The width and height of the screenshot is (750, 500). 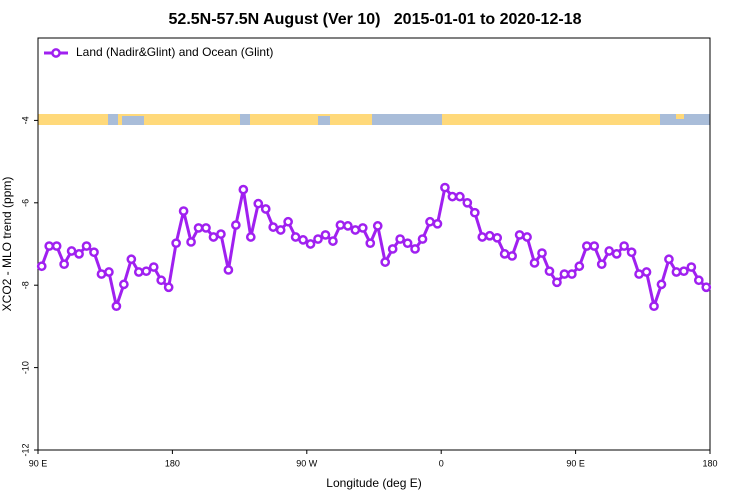 I want to click on y-axis-label: XCO2 - MLO trend (ppm), so click(x=7, y=244).